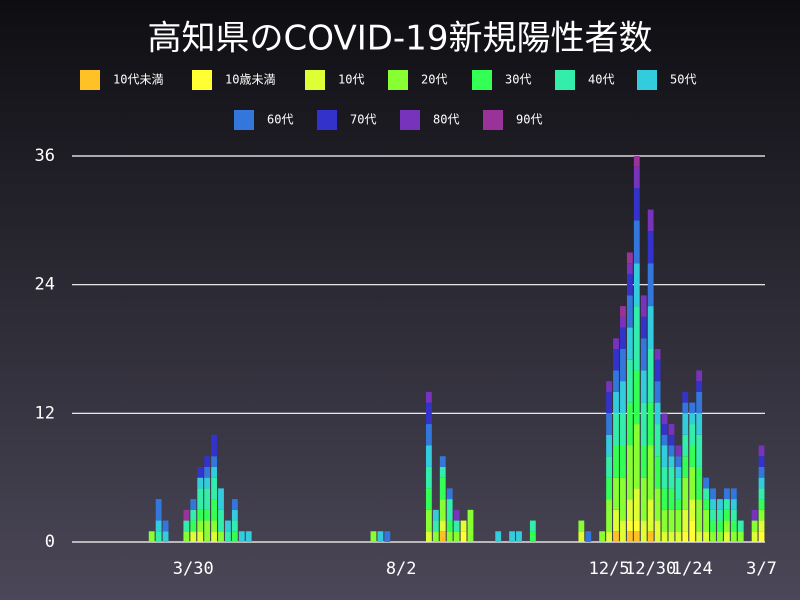 The height and width of the screenshot is (600, 800). Describe the element at coordinates (683, 80) in the screenshot. I see `legend-label: 50代` at that location.